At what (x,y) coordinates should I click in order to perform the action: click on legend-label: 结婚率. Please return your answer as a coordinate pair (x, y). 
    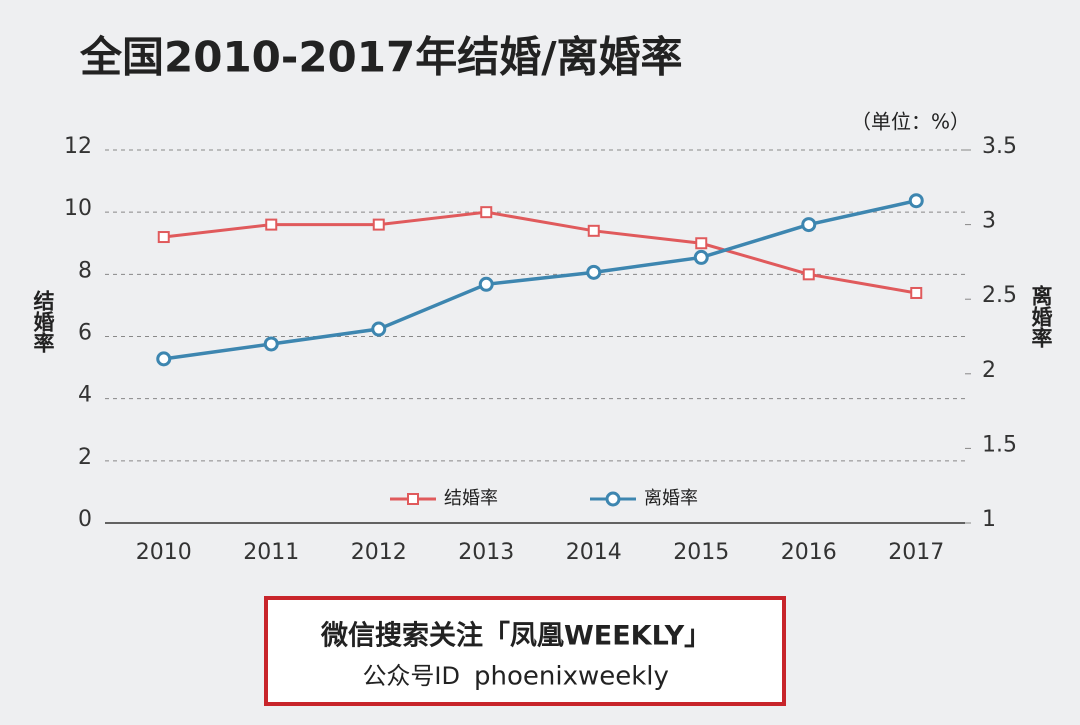
    Looking at the image, I should click on (471, 498).